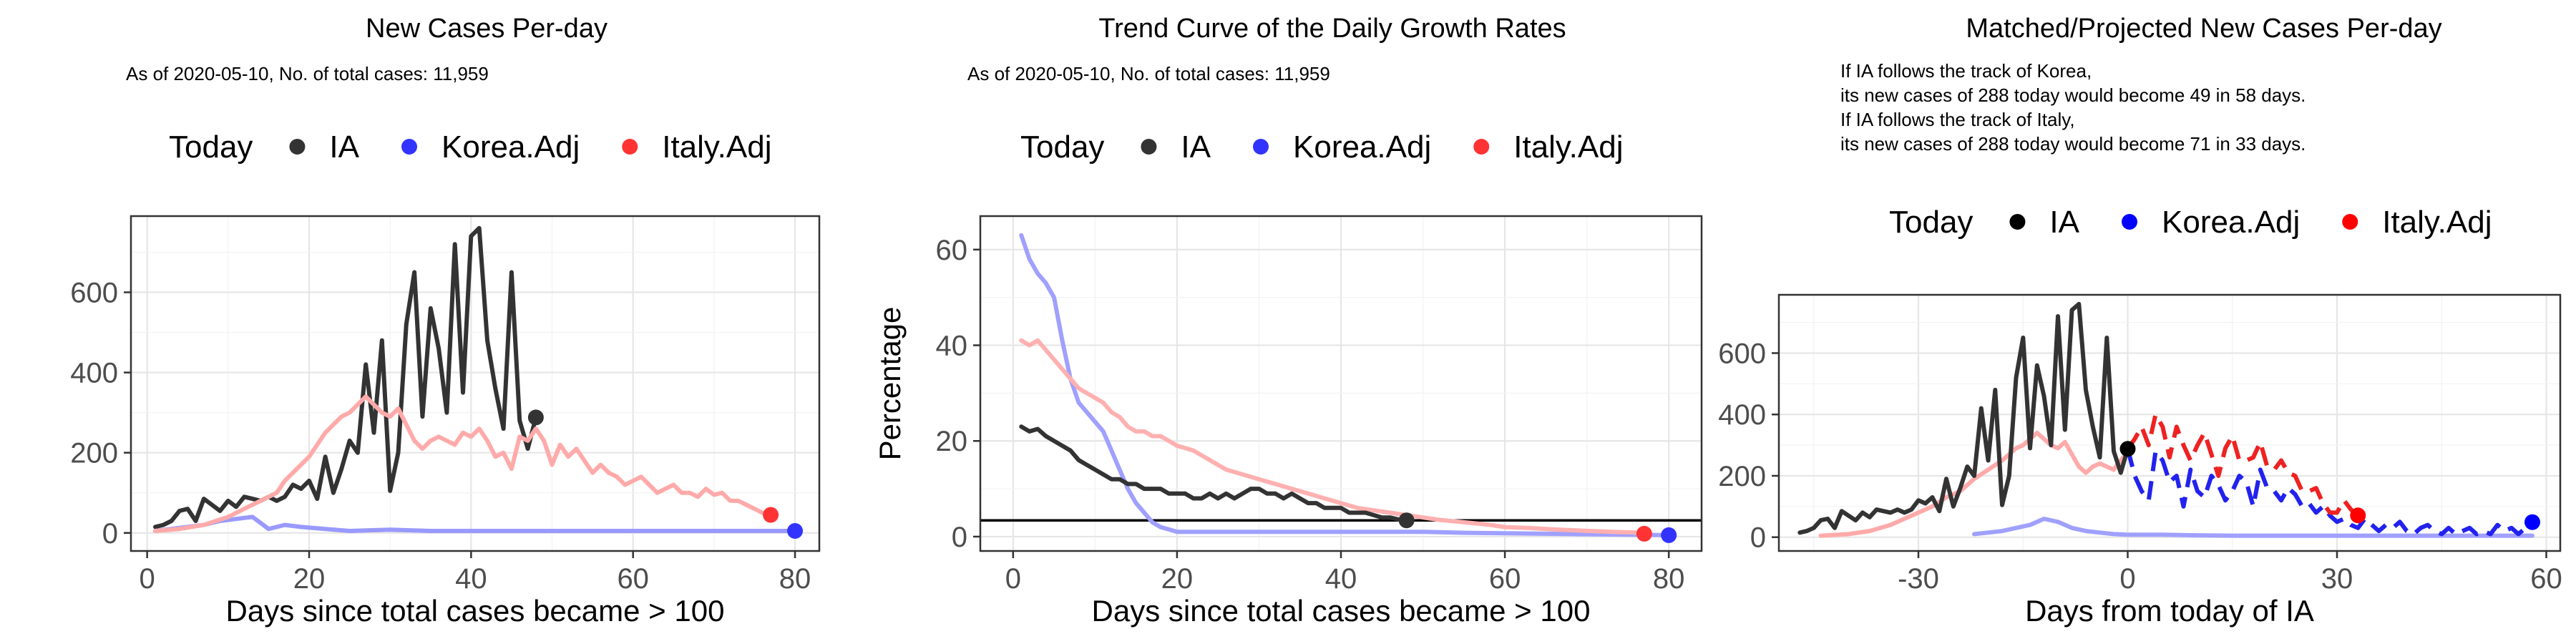 This screenshot has width=2576, height=644. What do you see at coordinates (2243, 464) in the screenshot?
I see `series-line-italy-adj-projected-` at bounding box center [2243, 464].